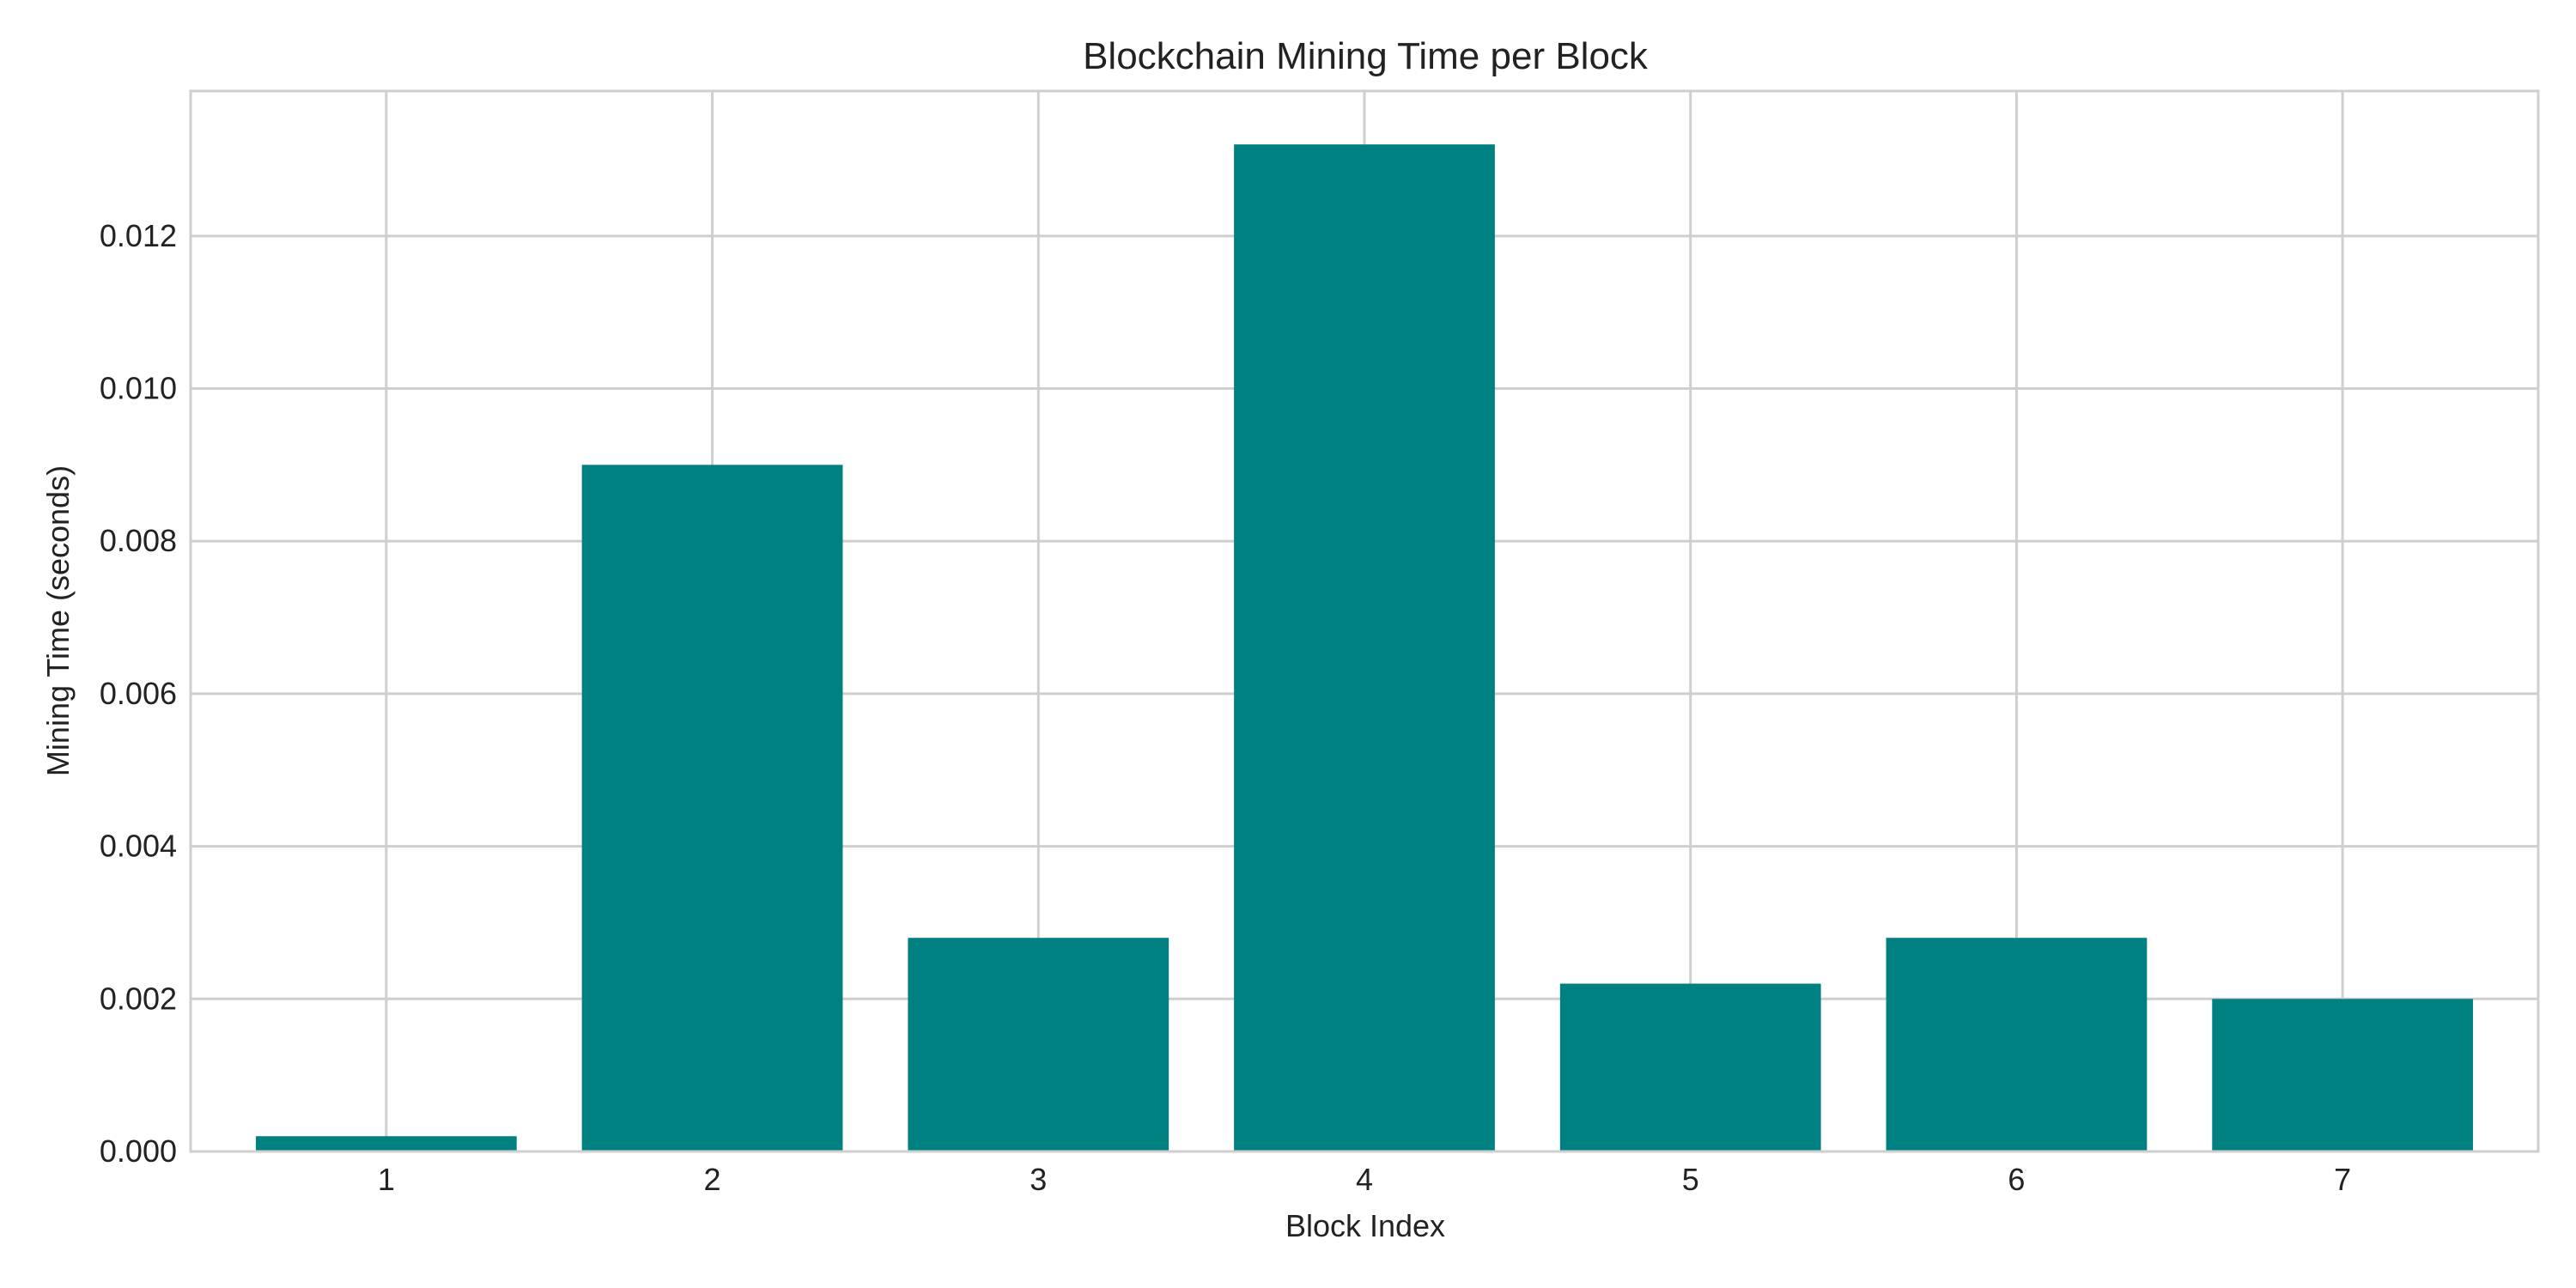 The image size is (2576, 1288). What do you see at coordinates (138, 541) in the screenshot?
I see `y-tick-label: 0.008` at bounding box center [138, 541].